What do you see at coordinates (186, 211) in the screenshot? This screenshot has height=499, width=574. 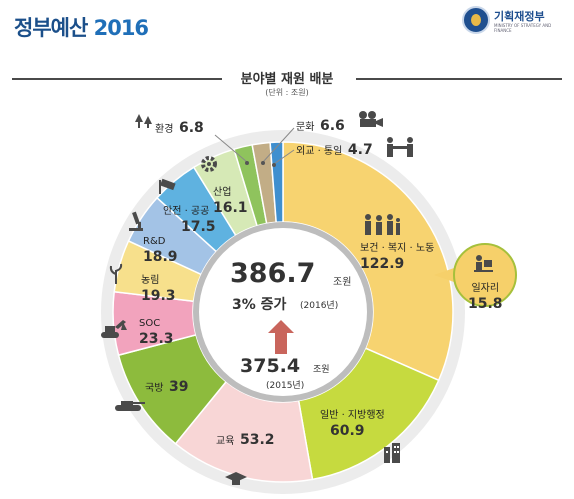 I see `label-safety-name: 안전 · 공공` at bounding box center [186, 211].